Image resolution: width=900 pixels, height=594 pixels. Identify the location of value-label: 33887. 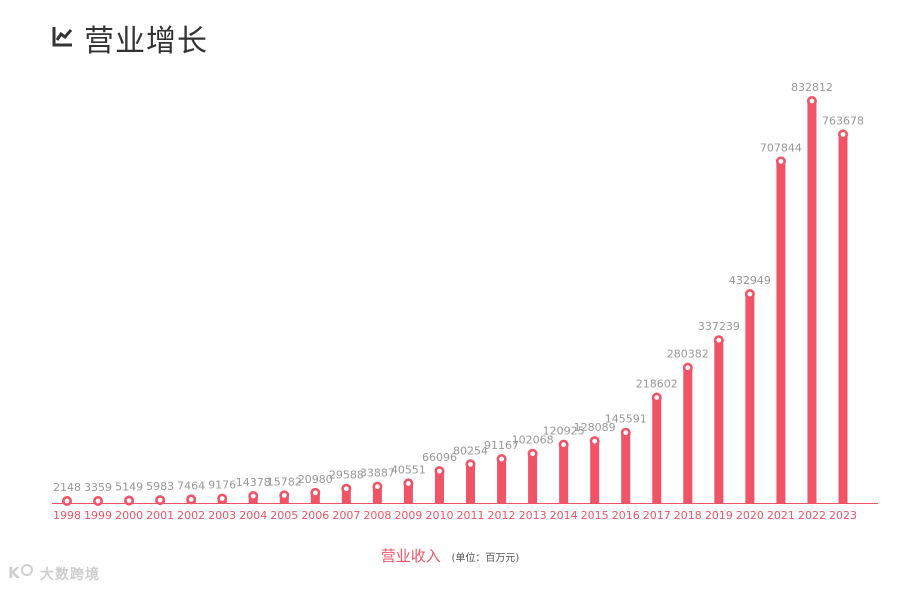
(377, 473).